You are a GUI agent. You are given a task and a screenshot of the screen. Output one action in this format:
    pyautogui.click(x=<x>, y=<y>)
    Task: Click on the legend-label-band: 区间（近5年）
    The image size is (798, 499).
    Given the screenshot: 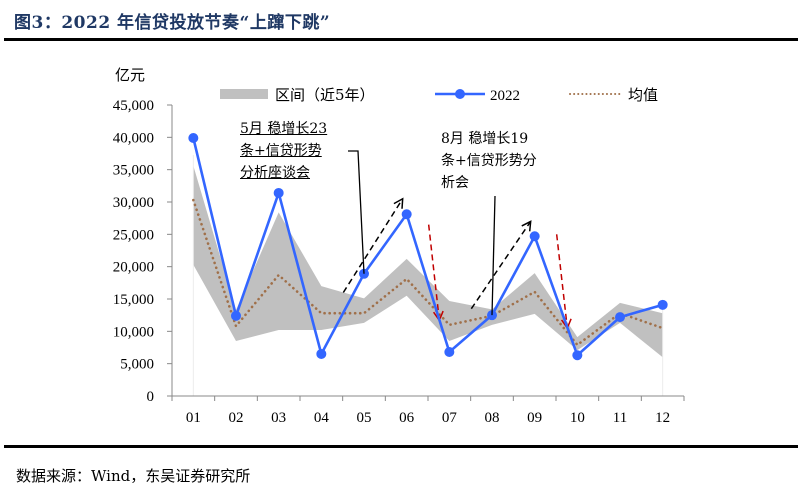 What is the action you would take?
    pyautogui.click(x=325, y=95)
    